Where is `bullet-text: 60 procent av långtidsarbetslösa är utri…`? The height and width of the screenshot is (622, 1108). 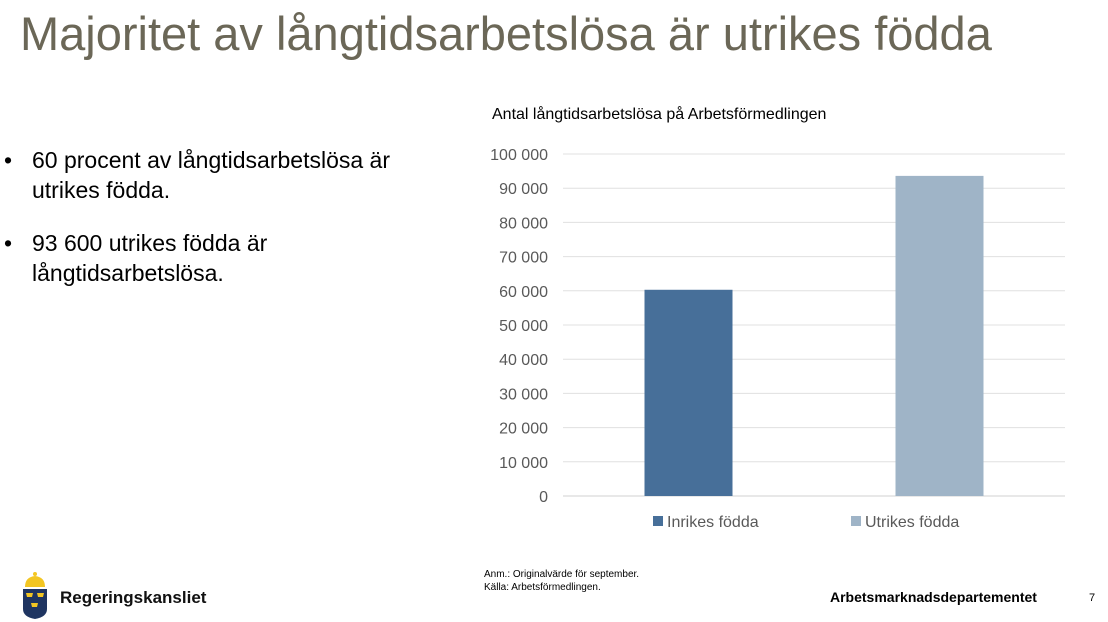
bullet-text: 60 procent av långtidsarbetslösa är utri… is located at coordinates (211, 175).